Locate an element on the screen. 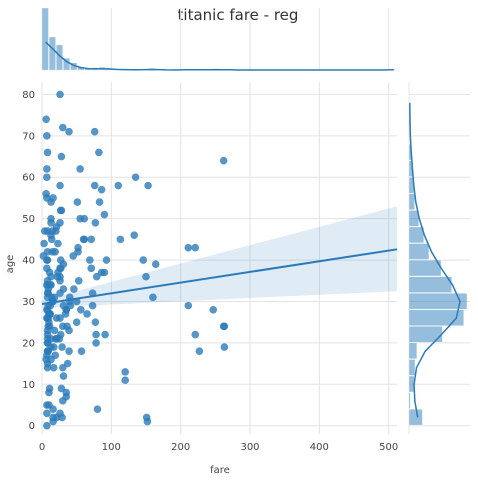 This screenshot has width=478, height=481. marginal-x-kde-curve is located at coordinates (219, 56).